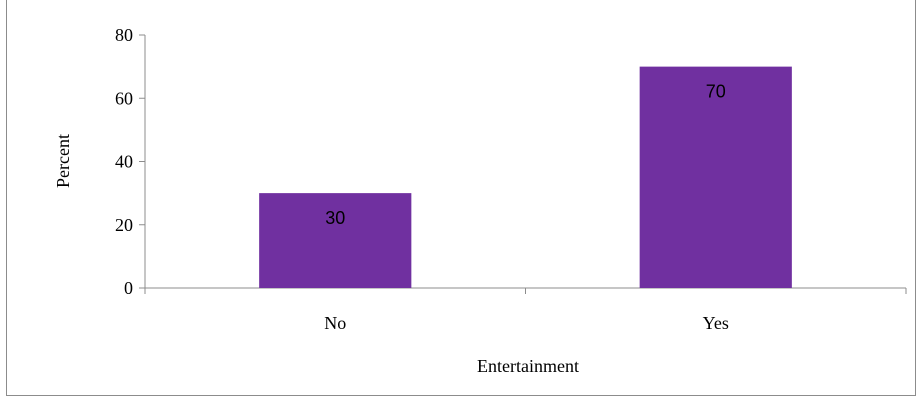 This screenshot has width=922, height=398. What do you see at coordinates (716, 92) in the screenshot?
I see `data-label: 70` at bounding box center [716, 92].